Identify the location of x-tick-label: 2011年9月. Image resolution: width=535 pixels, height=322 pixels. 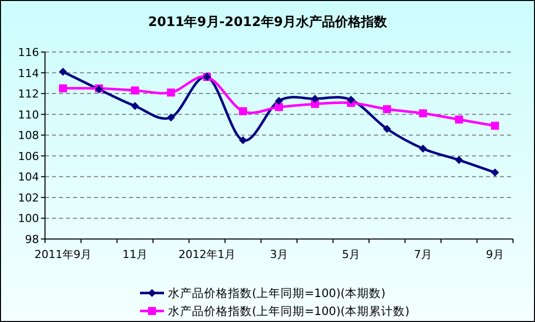
(63, 254).